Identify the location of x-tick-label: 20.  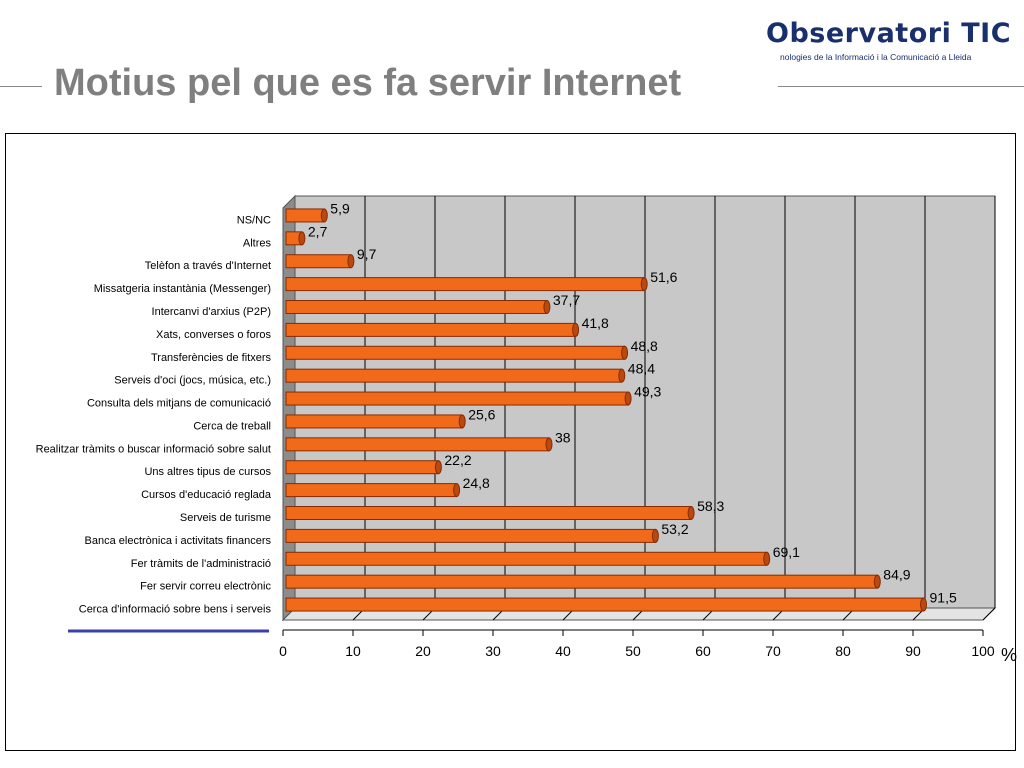
(423, 651).